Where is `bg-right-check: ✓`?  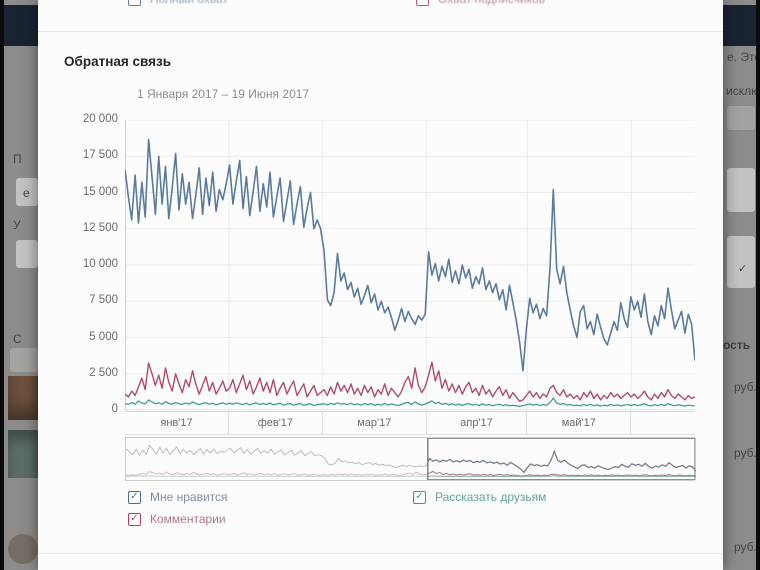 bg-right-check: ✓ is located at coordinates (743, 269).